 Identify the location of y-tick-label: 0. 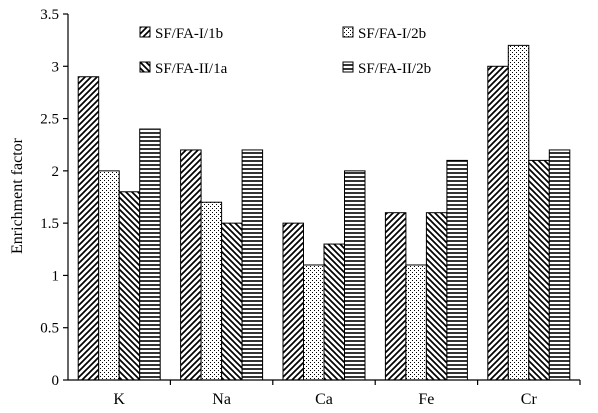
(56, 381).